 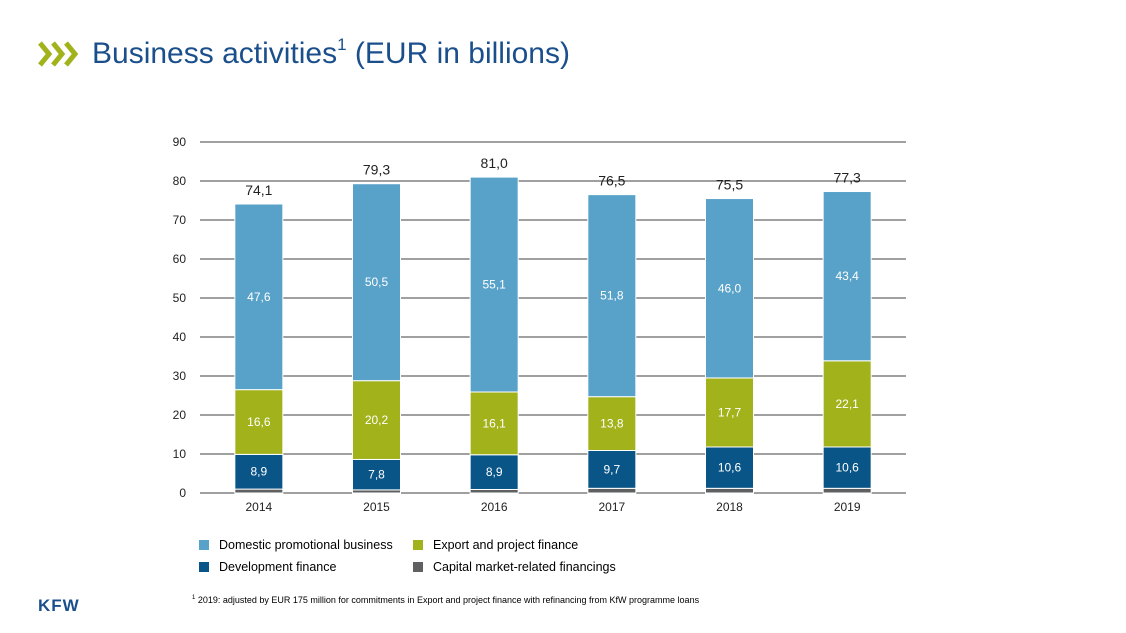 What do you see at coordinates (342, 44) in the screenshot?
I see `title-footnote-mark: 1` at bounding box center [342, 44].